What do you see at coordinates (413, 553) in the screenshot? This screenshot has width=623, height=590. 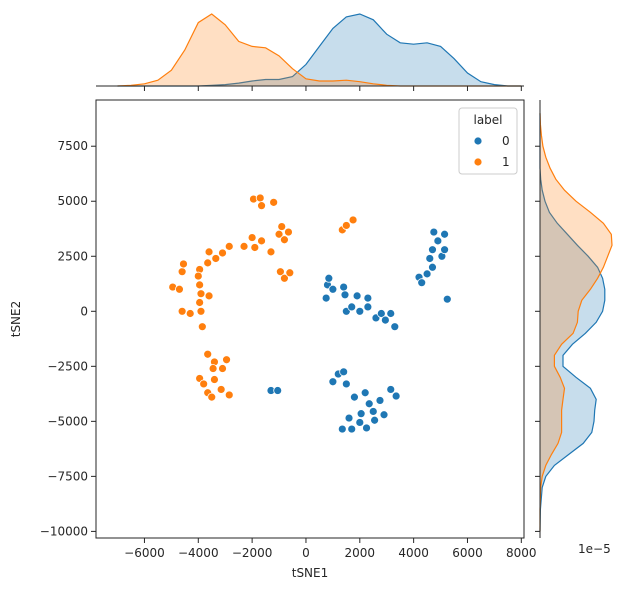 I see `x-tick-label: 4000` at bounding box center [413, 553].